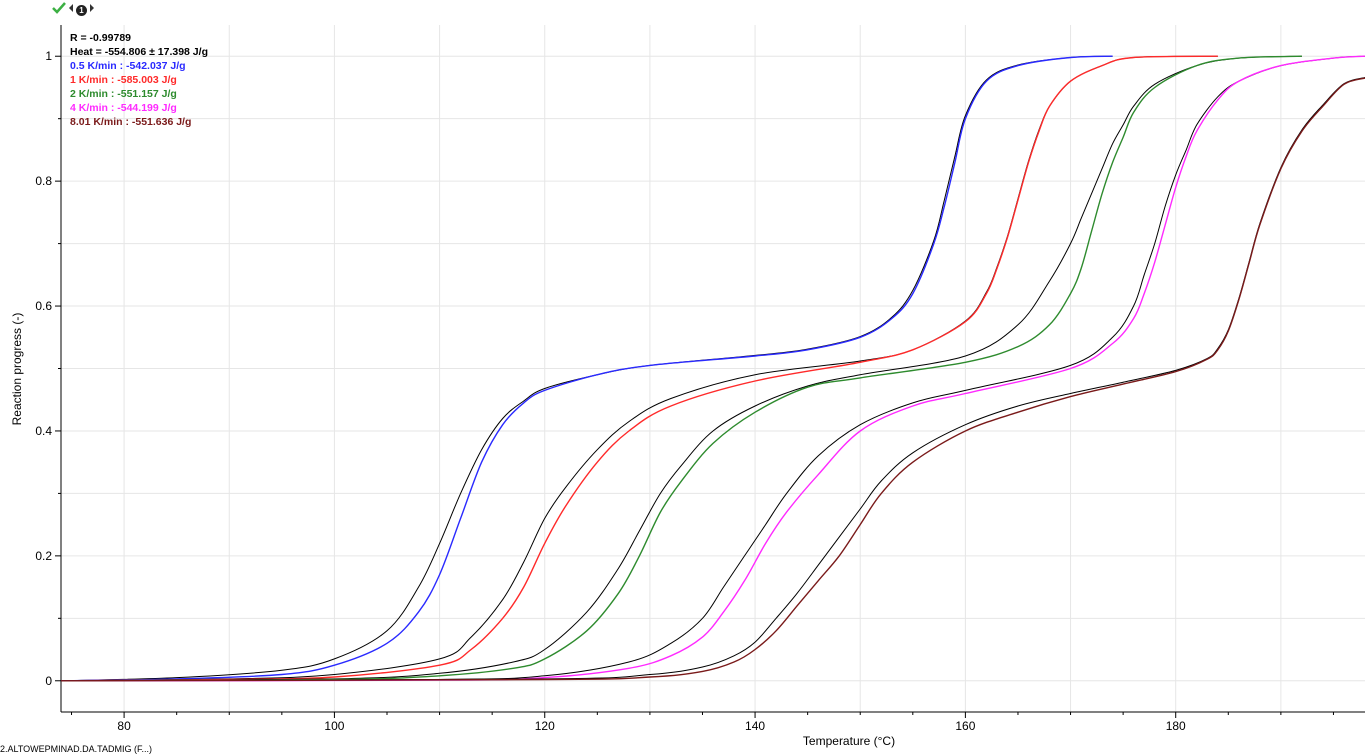  What do you see at coordinates (128, 66) in the screenshot?
I see `legend-entry-0.5k: 0.5 K/min : -542.037 J/g` at bounding box center [128, 66].